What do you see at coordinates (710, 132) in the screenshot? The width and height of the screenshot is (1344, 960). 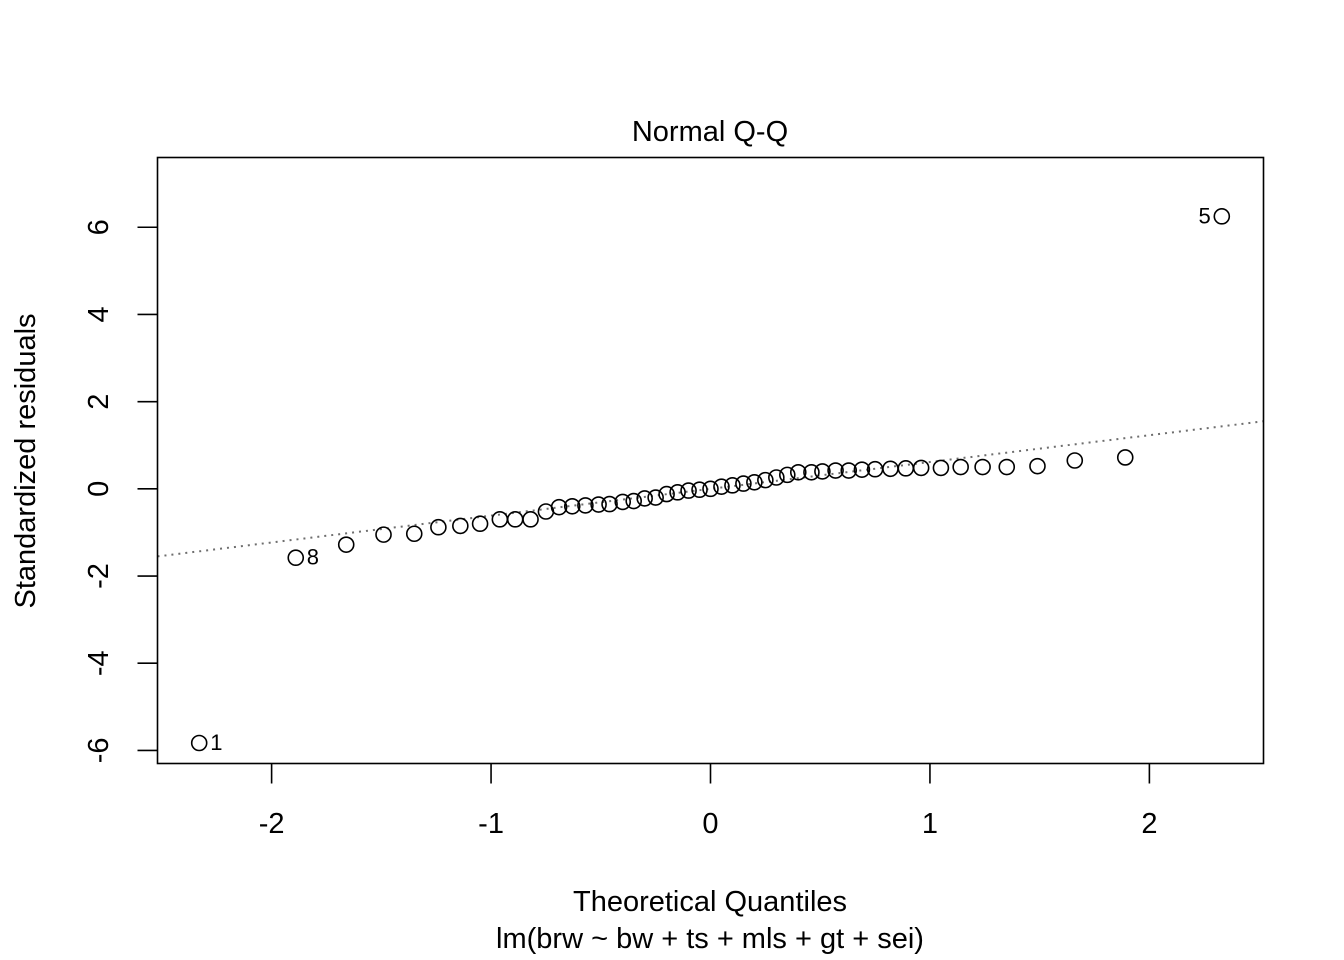 I see `chart-title: Normal Q-Q` at bounding box center [710, 132].